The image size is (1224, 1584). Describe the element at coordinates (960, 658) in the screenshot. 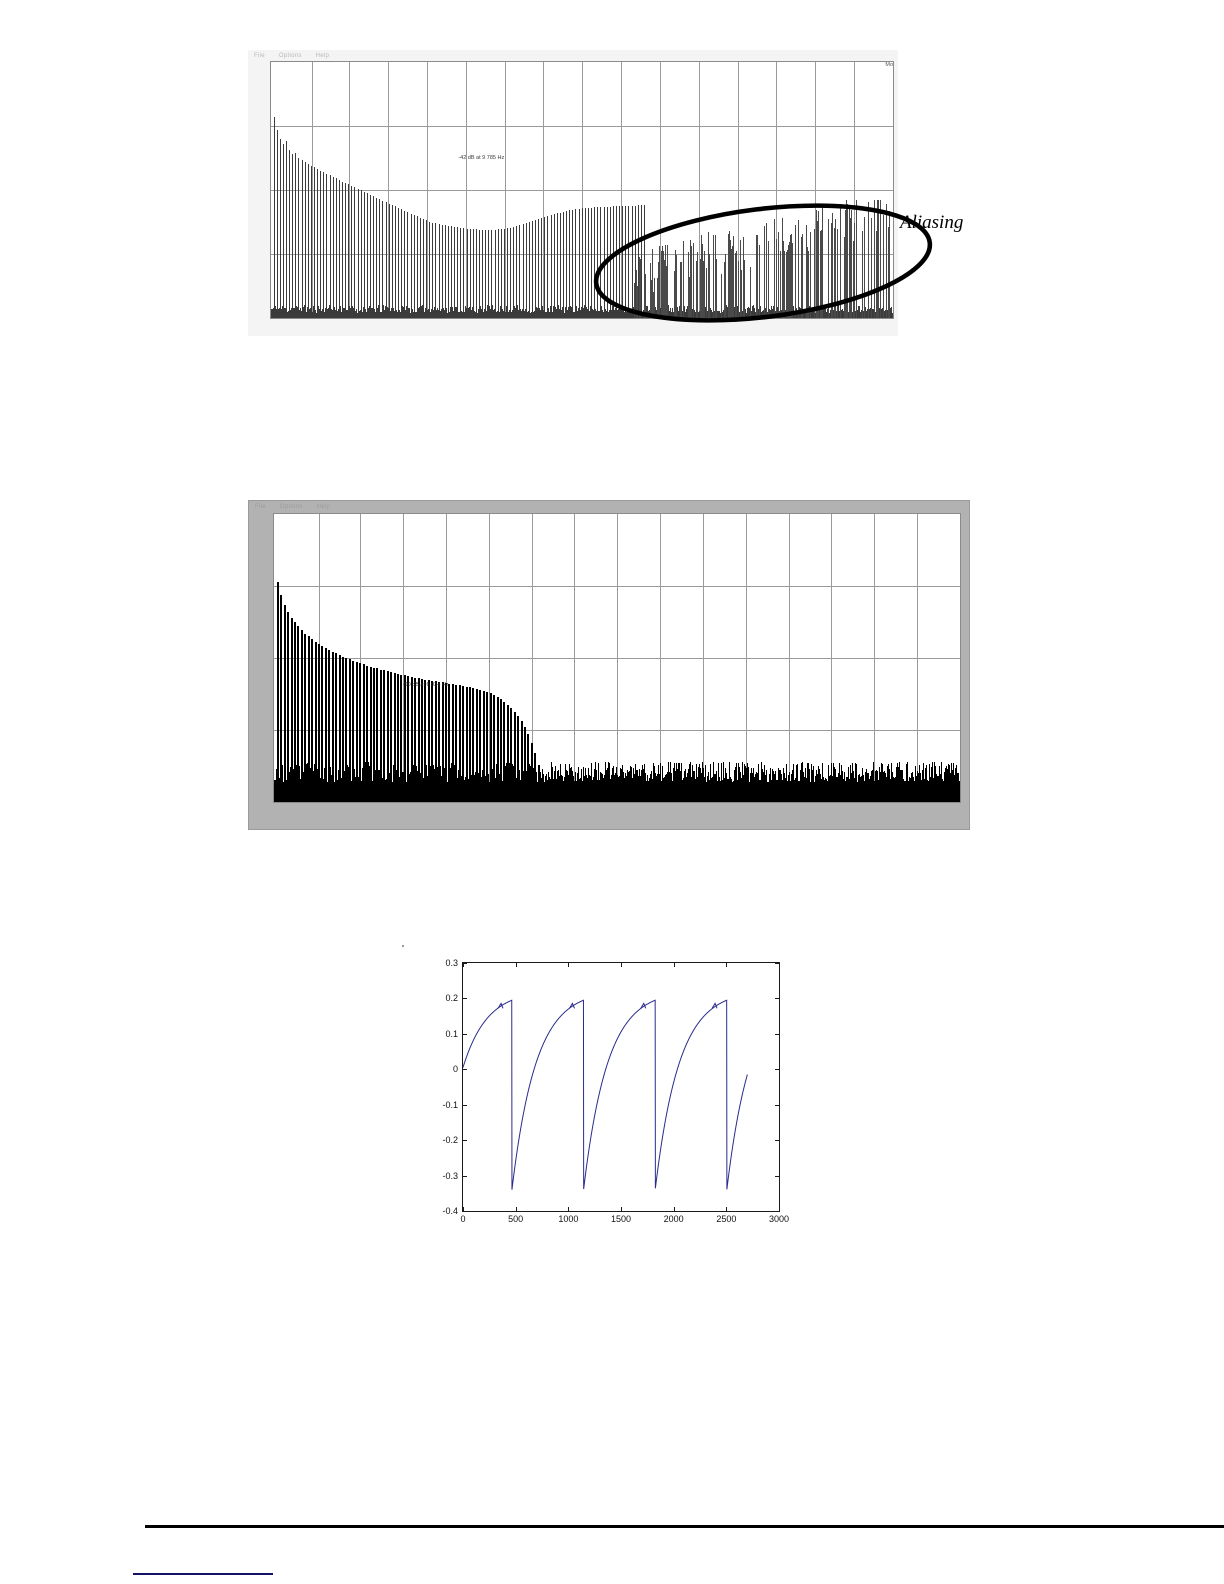

I see `gridline-vertical` at that location.